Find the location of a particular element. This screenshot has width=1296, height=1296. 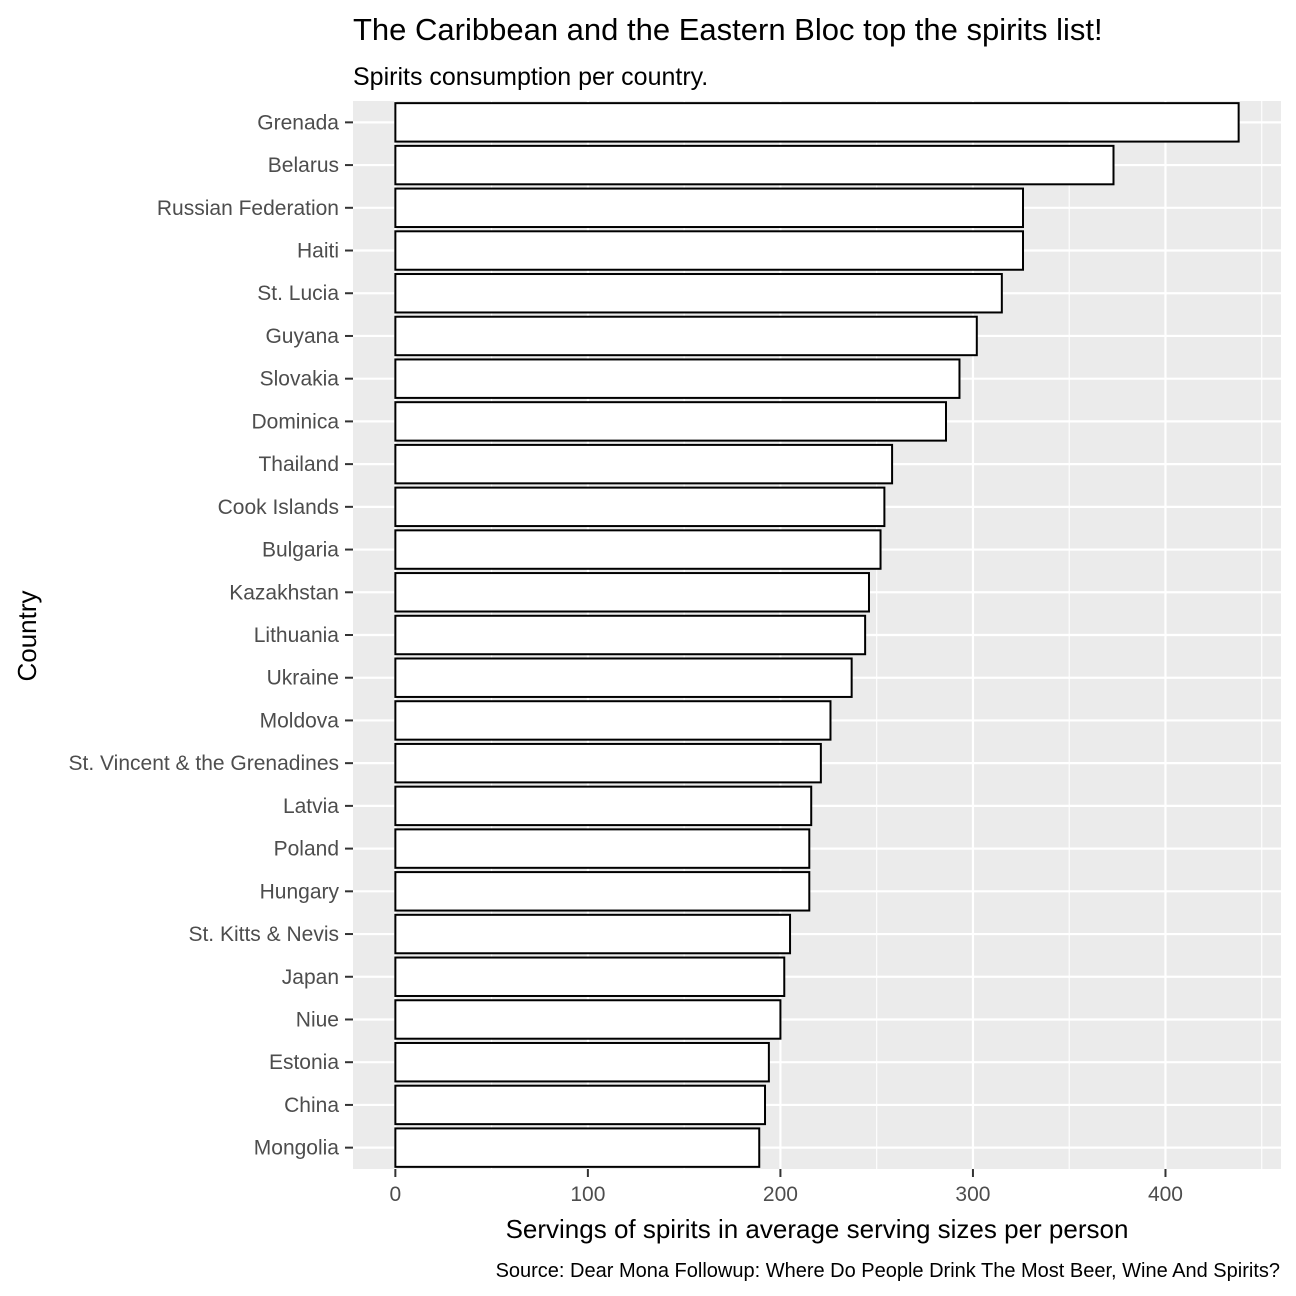

y-tick-label: Thailand is located at coordinates (298, 464).